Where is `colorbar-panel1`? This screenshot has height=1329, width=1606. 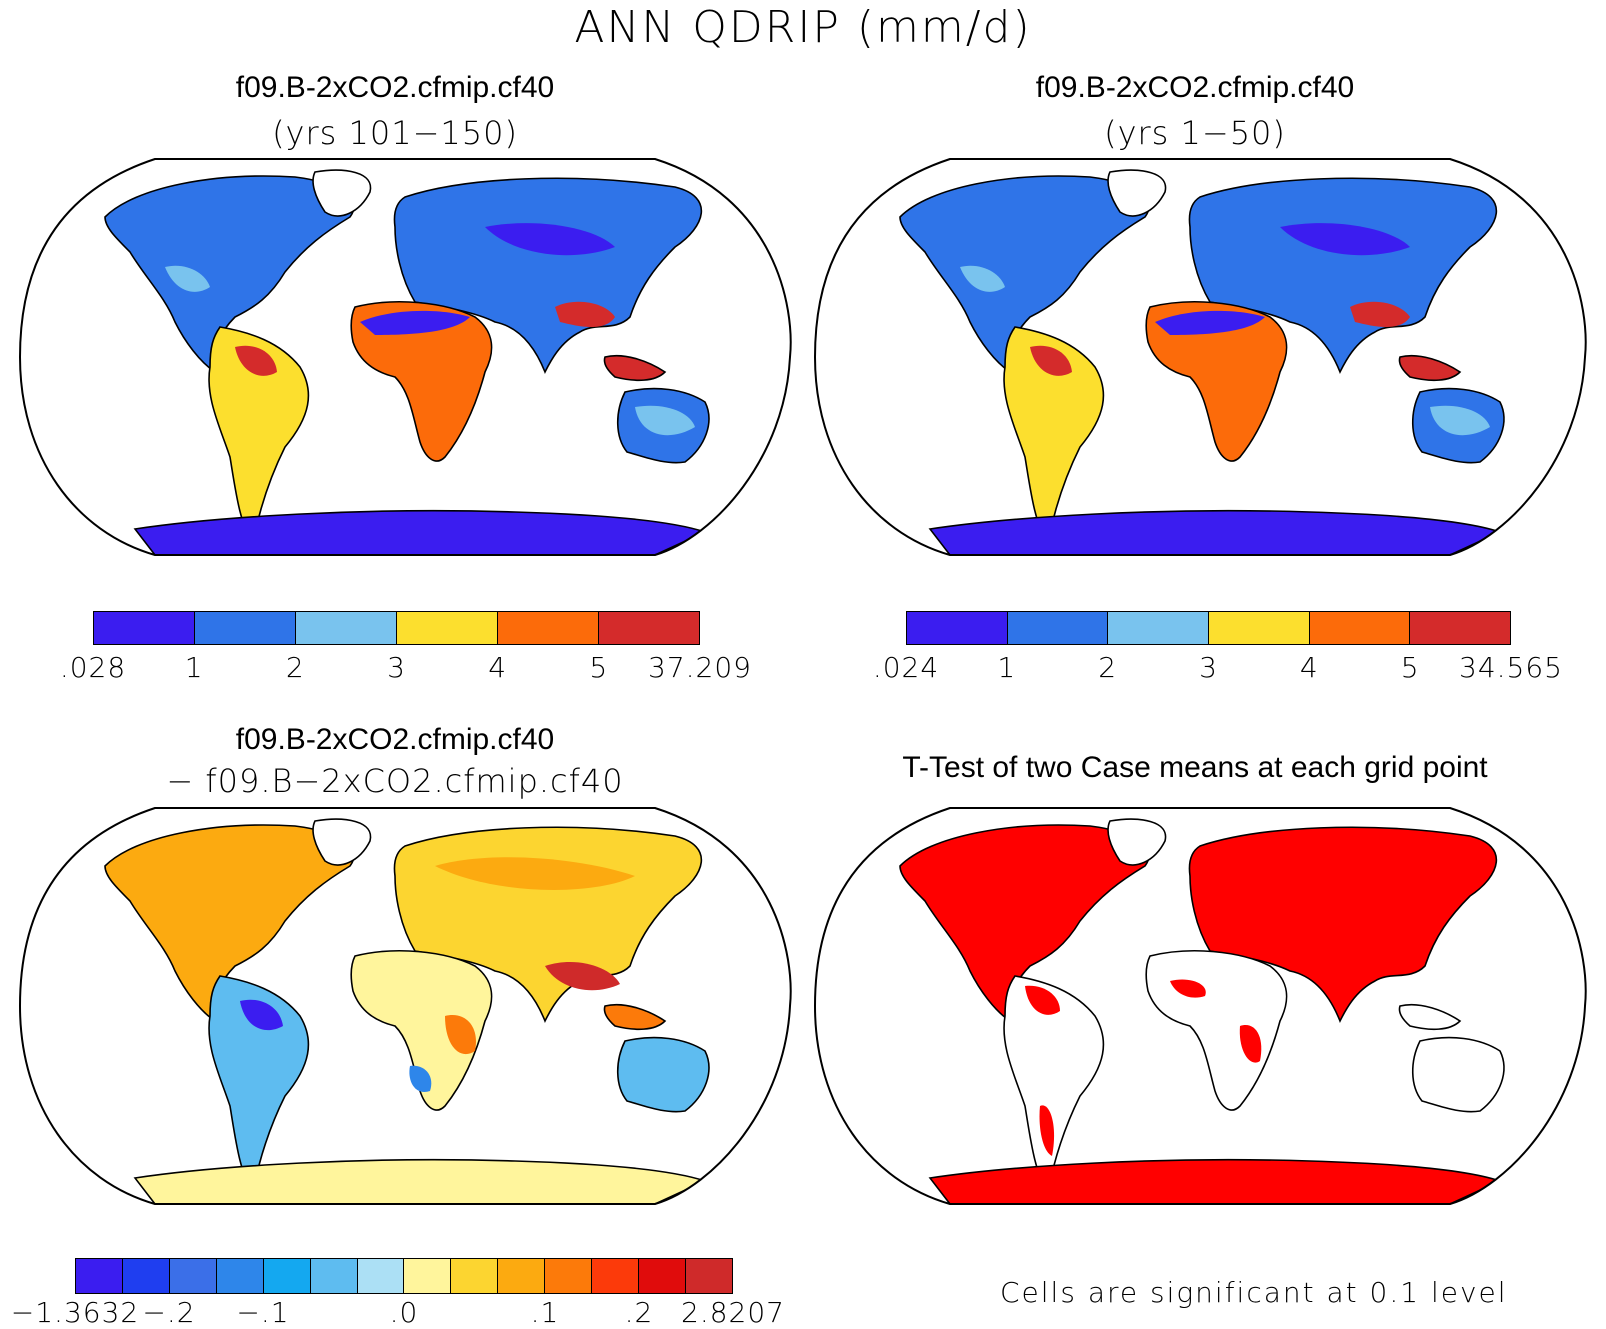 colorbar-panel1 is located at coordinates (396, 628).